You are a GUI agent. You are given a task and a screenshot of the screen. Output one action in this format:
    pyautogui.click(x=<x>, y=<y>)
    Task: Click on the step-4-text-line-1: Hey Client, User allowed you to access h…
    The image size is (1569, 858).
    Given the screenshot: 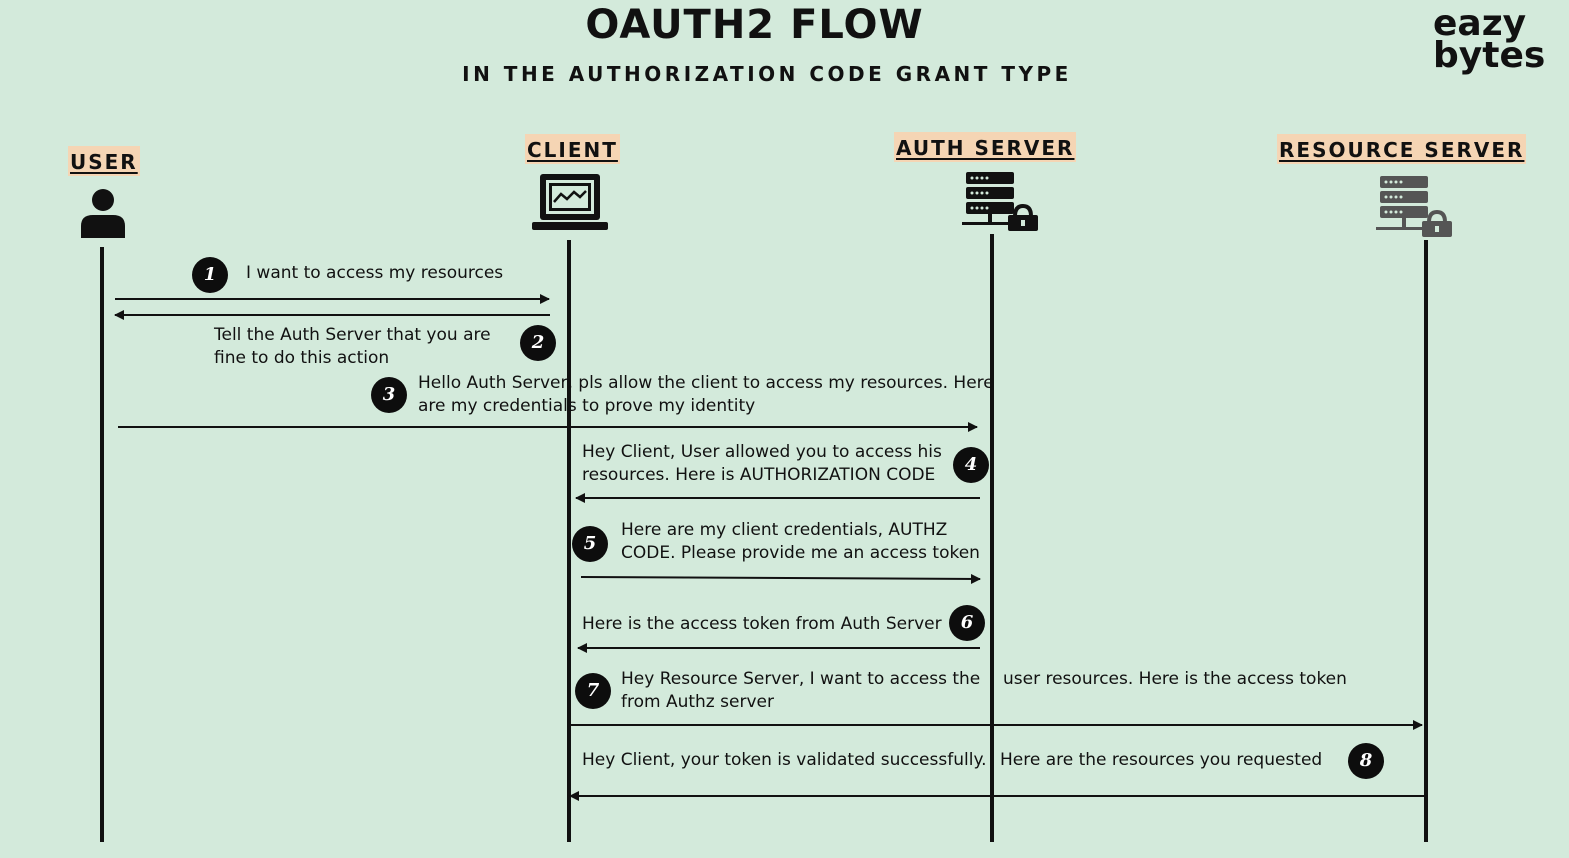 What is the action you would take?
    pyautogui.click(x=762, y=452)
    